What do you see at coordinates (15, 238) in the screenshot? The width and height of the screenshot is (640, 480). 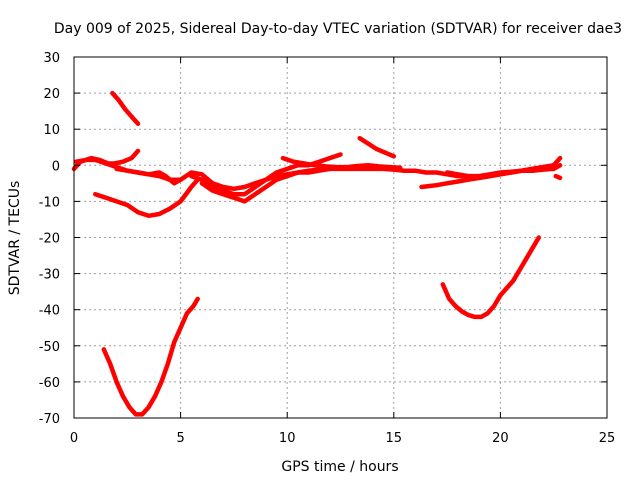 I see `y-axis-label: SDTVAR / TECUs` at bounding box center [15, 238].